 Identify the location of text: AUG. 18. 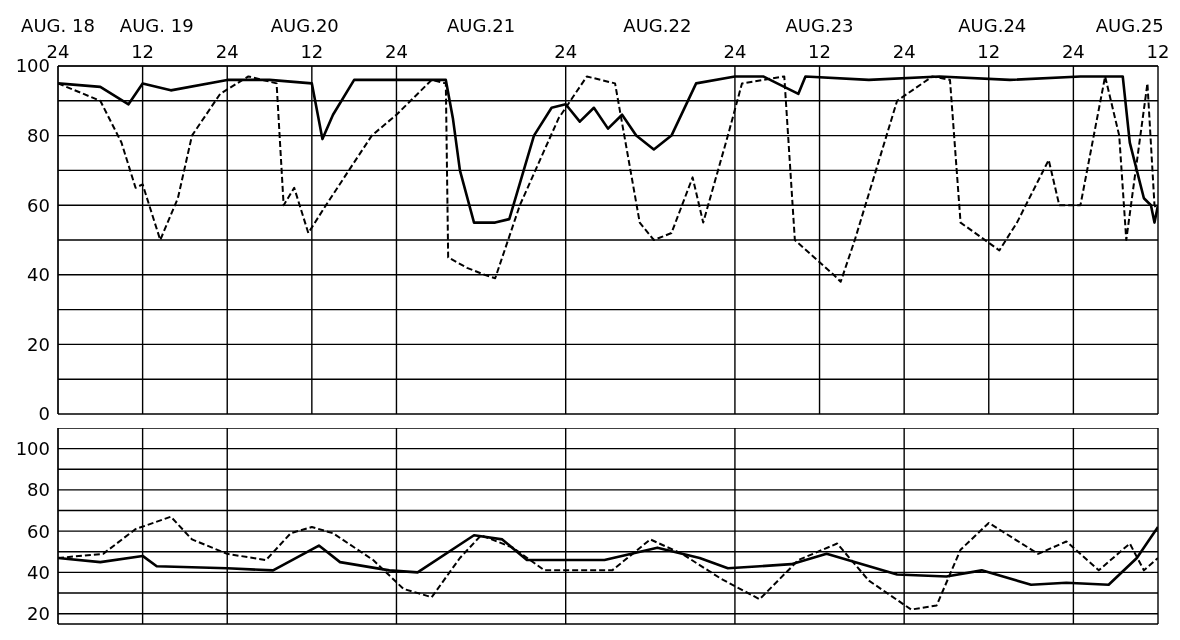
(58, 25).